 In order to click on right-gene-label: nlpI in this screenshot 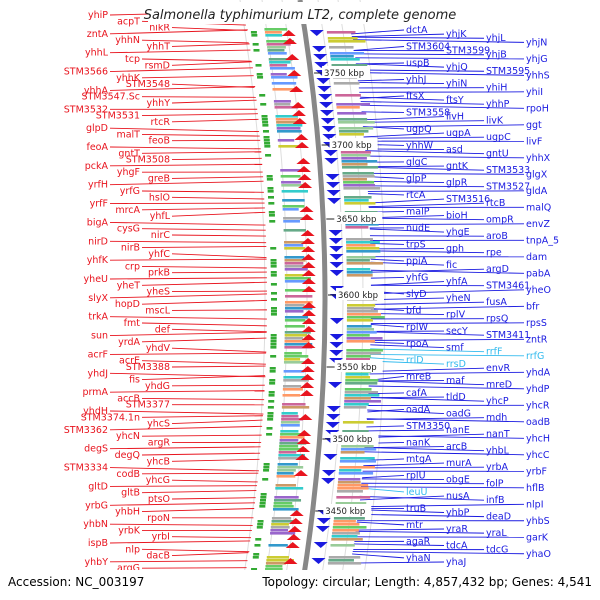, I will do `click(535, 504)`.